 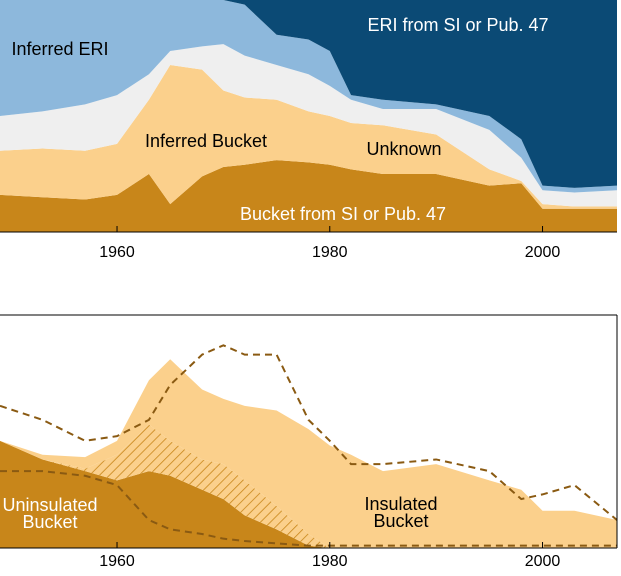 What do you see at coordinates (308, 196) in the screenshot?
I see `area` at bounding box center [308, 196].